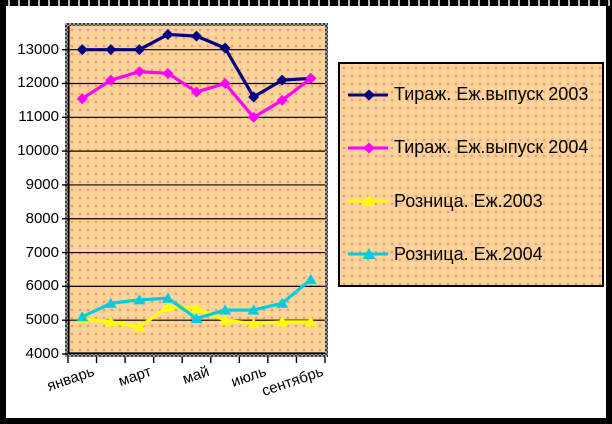 The height and width of the screenshot is (424, 612). I want to click on y-tick-label: 7000, so click(42, 252).